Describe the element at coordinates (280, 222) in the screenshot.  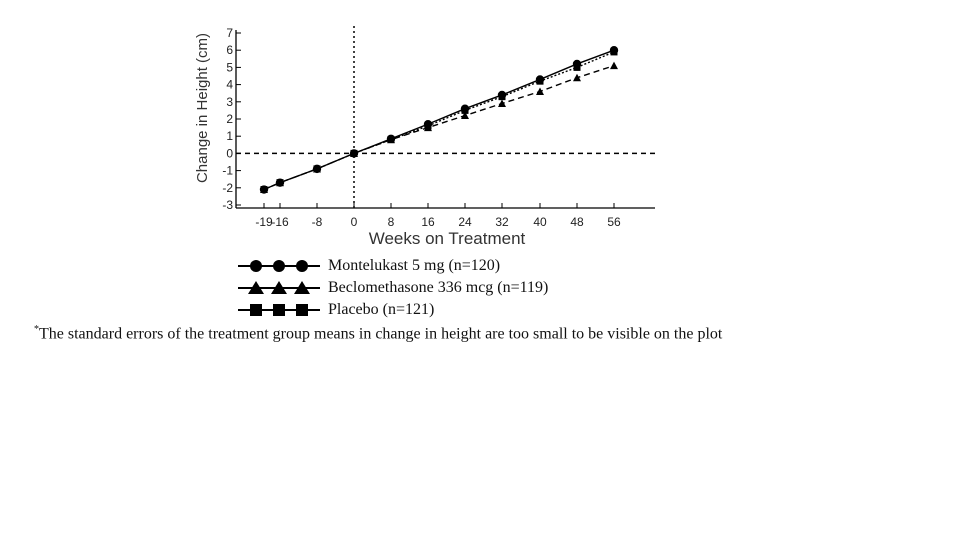
I see `x-tick-label: -16` at that location.